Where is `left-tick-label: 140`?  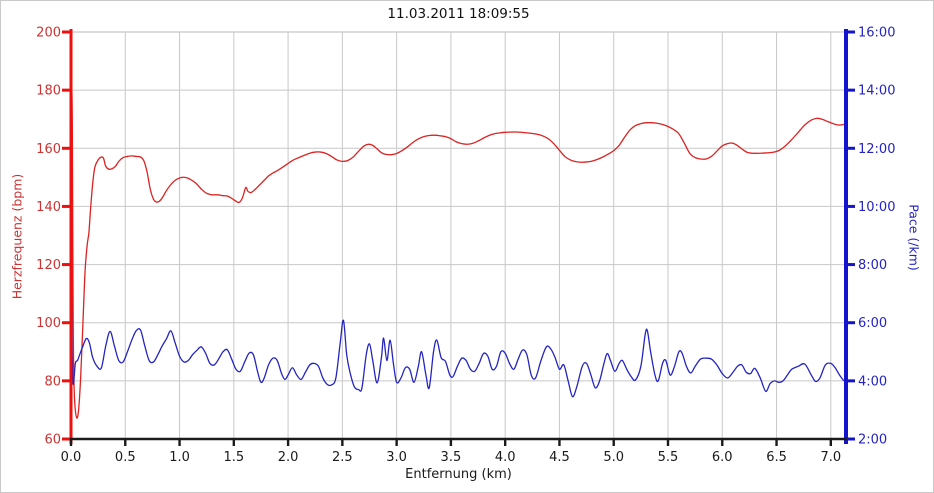 left-tick-label: 140 is located at coordinates (48, 207).